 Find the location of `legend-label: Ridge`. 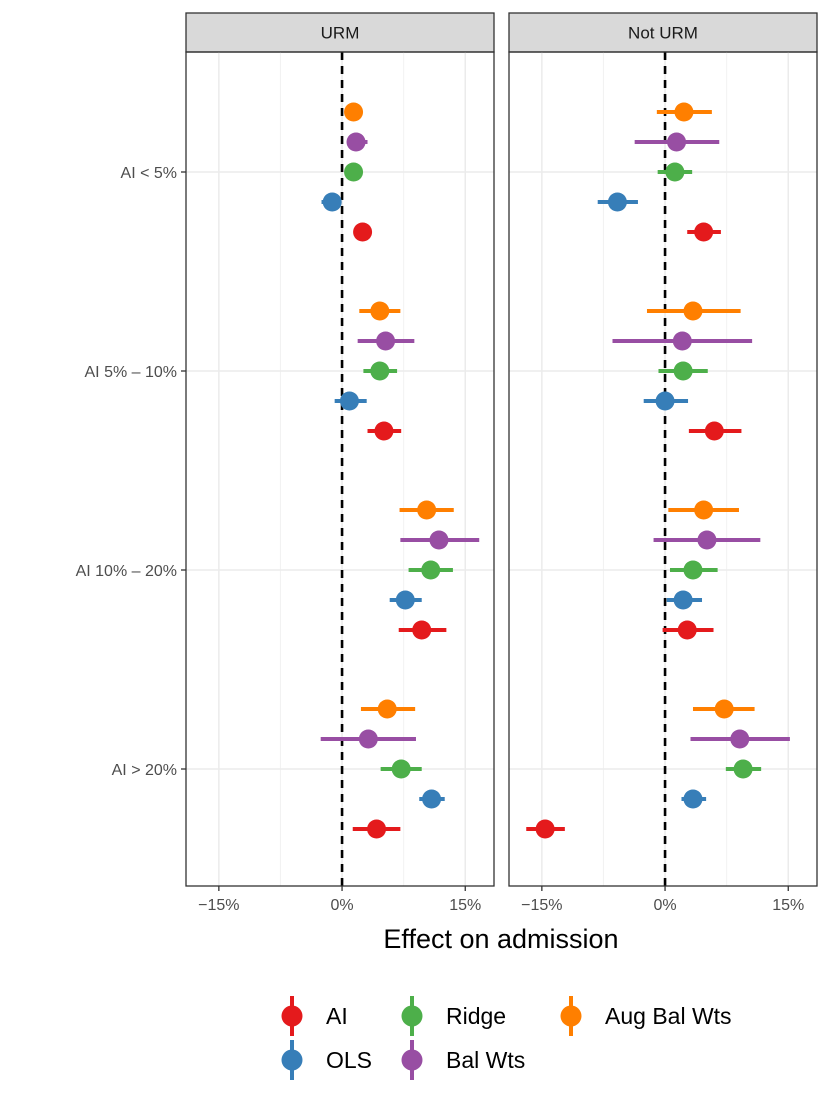

legend-label: Ridge is located at coordinates (476, 1016).